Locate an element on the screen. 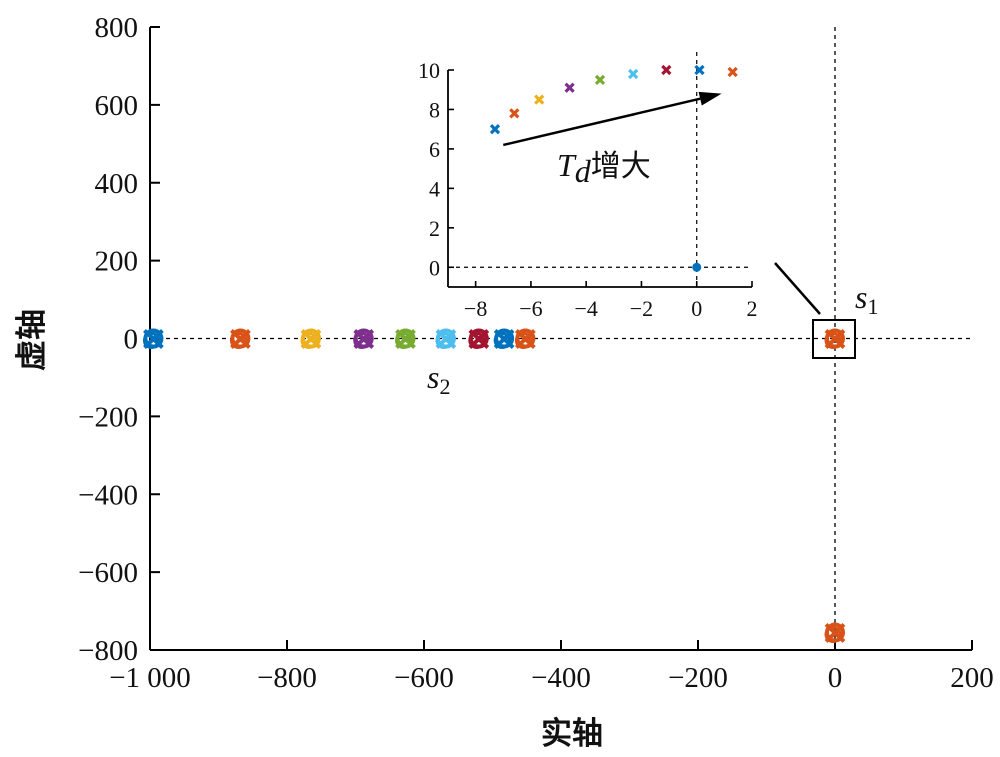  x-tick-label: 0 is located at coordinates (835, 678).